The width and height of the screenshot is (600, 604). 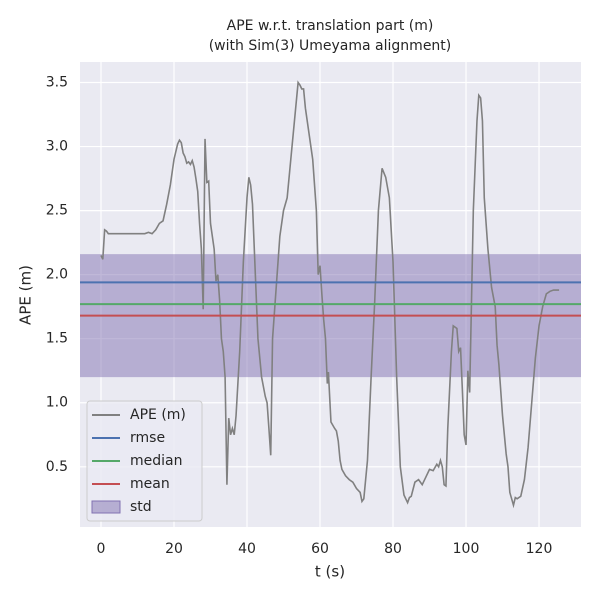 I want to click on legend-label: rmse, so click(x=147, y=438).